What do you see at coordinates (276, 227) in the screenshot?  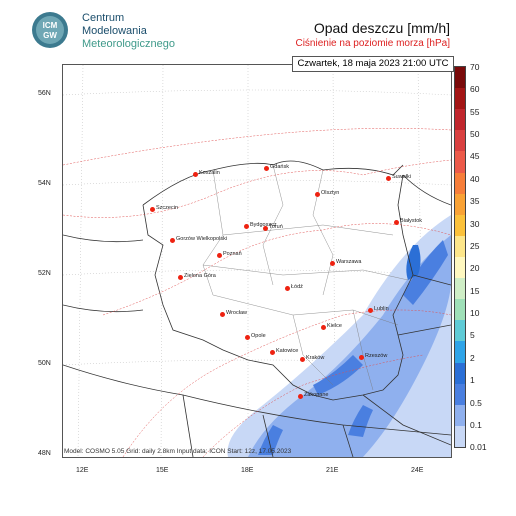 I see `city-label: Toruń` at bounding box center [276, 227].